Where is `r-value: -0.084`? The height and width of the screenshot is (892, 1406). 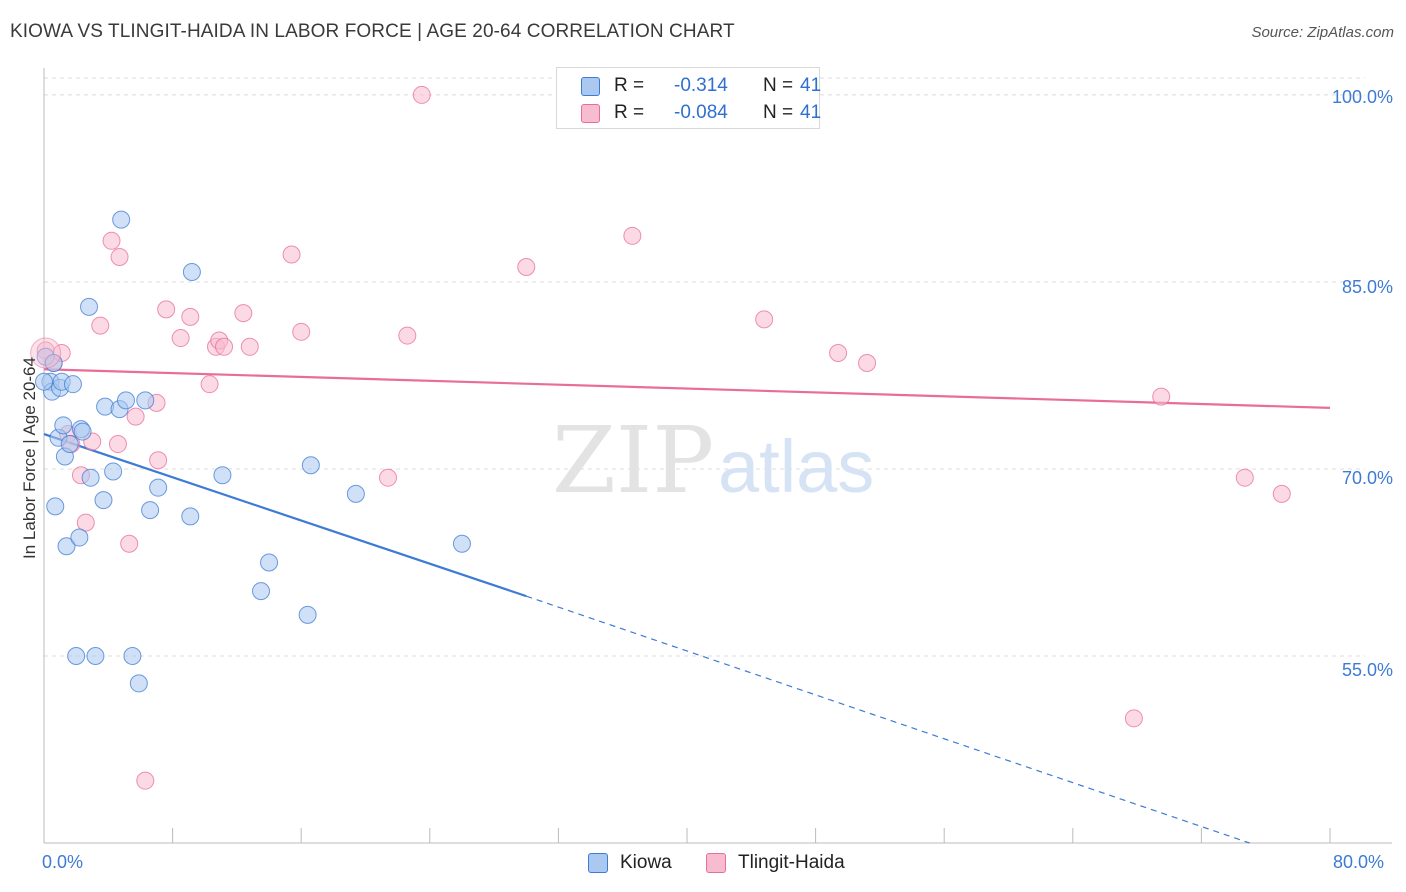 r-value: -0.084 is located at coordinates (701, 112).